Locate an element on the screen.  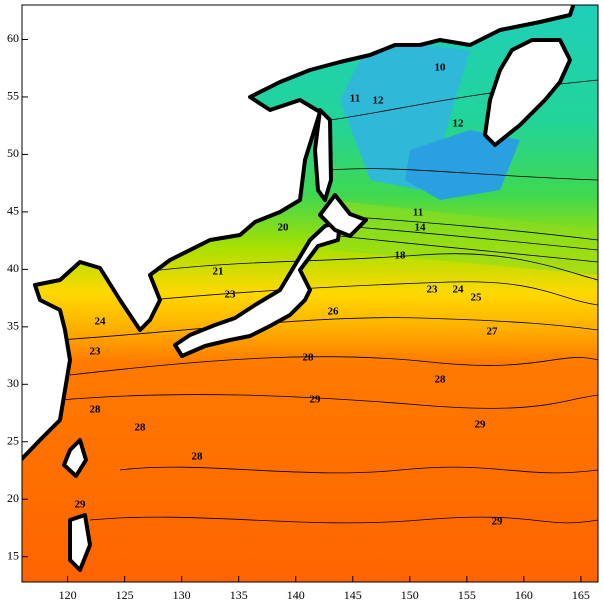
x-tick-label: 145 is located at coordinates (353, 595).